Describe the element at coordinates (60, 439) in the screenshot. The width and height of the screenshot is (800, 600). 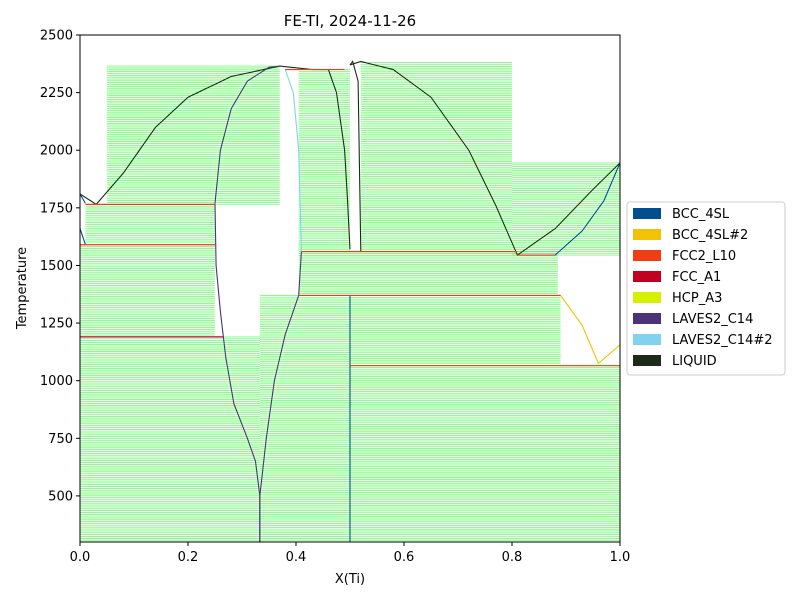
I see `y-tick-label: 750` at that location.